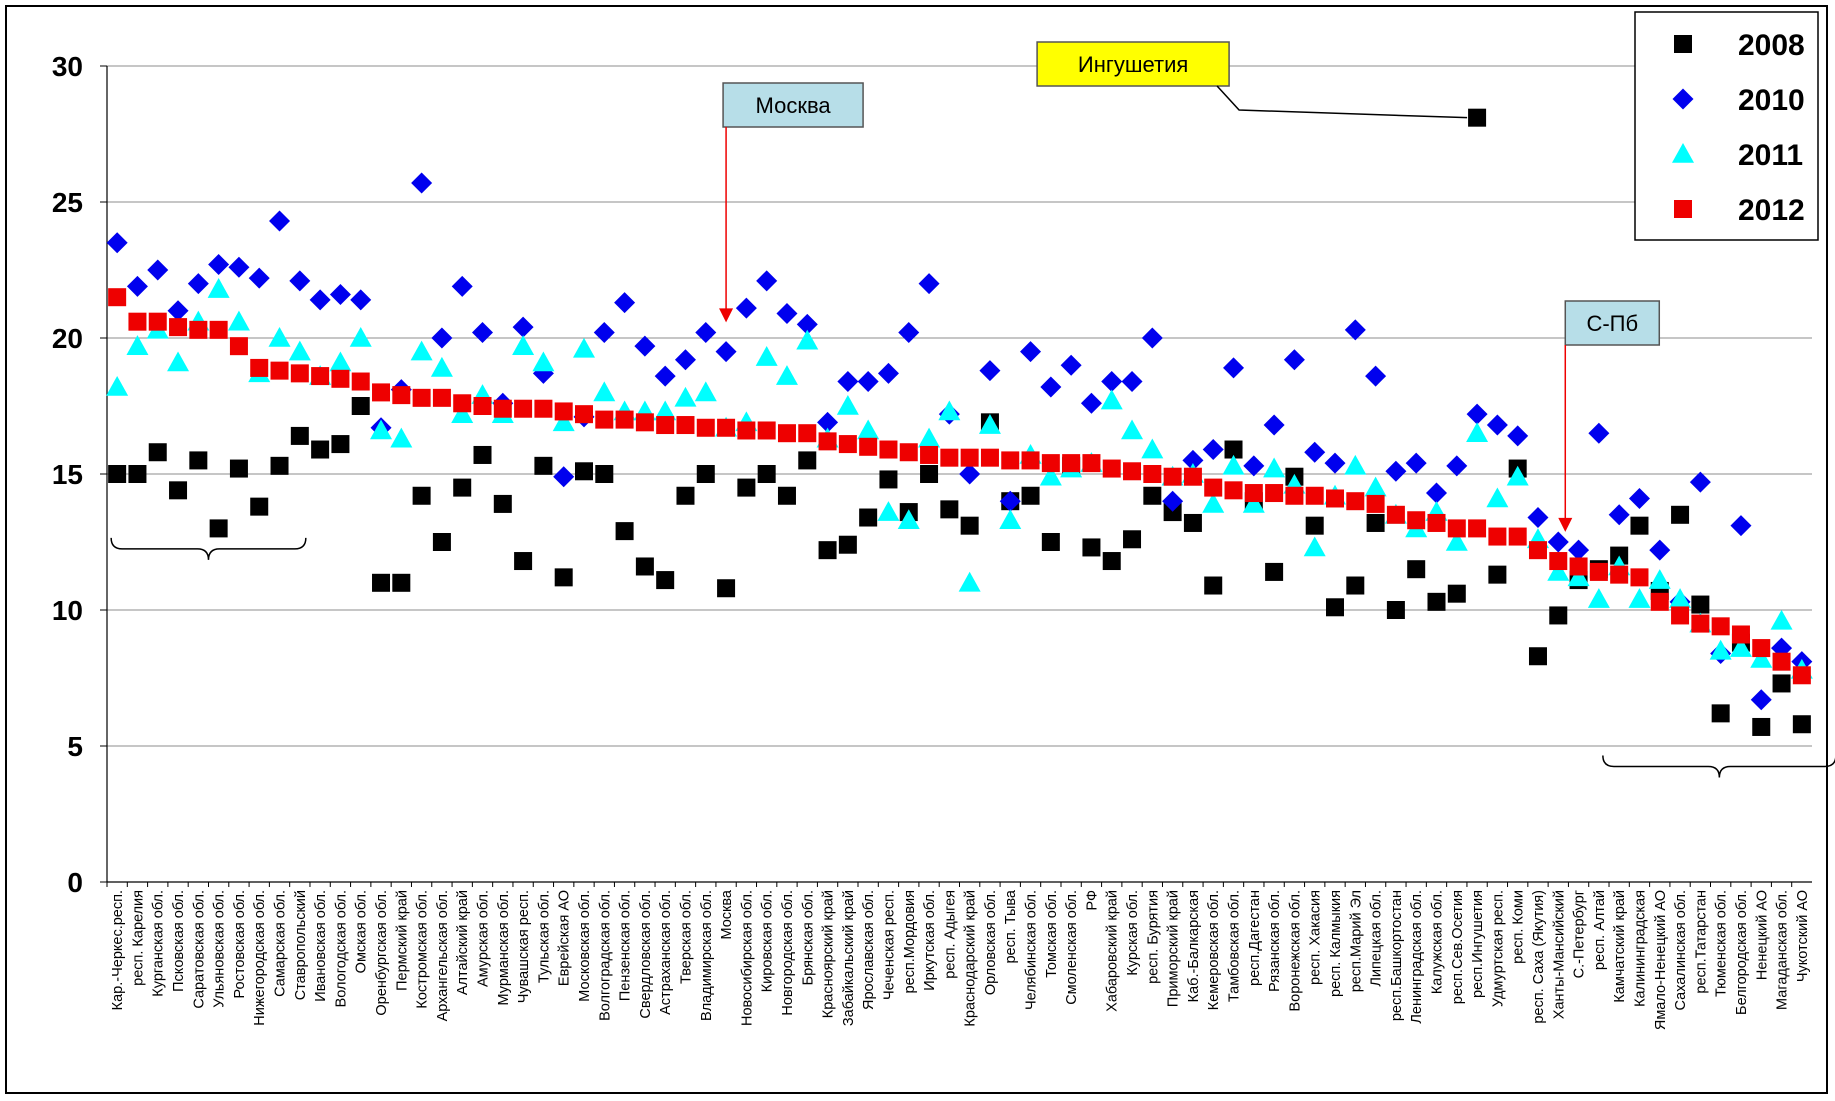 The height and width of the screenshot is (1101, 1835). What do you see at coordinates (1133, 64) in the screenshot?
I see `annotation-label: Ингушетия` at bounding box center [1133, 64].